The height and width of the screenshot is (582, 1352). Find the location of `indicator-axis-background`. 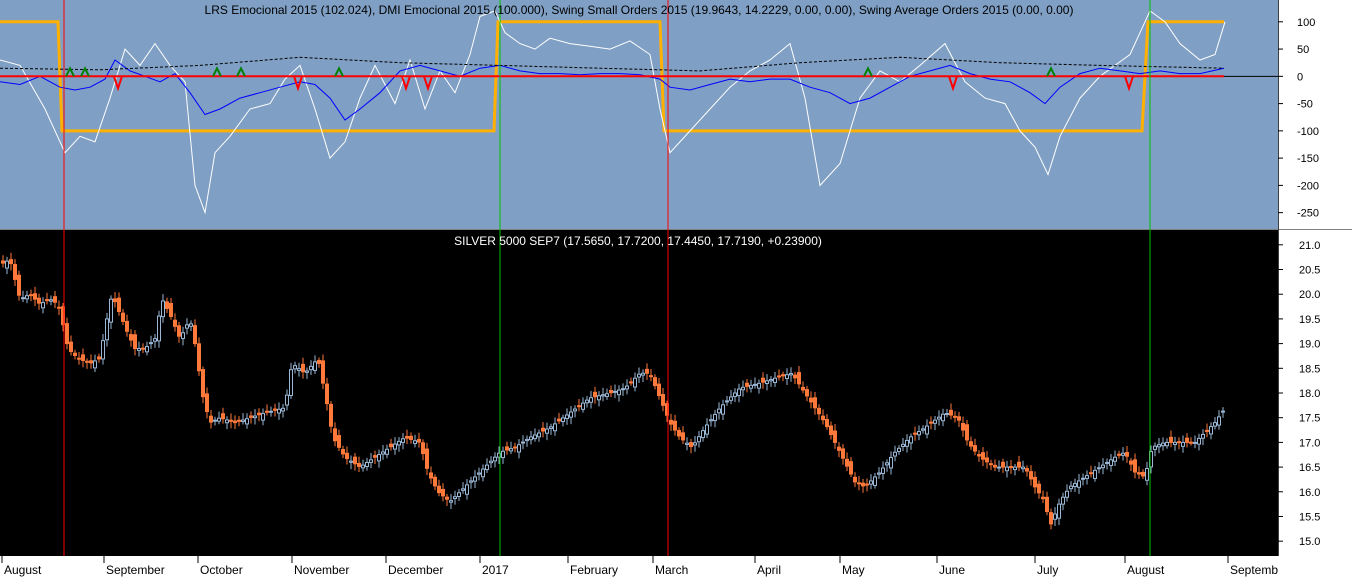

indicator-axis-background is located at coordinates (1315, 114).